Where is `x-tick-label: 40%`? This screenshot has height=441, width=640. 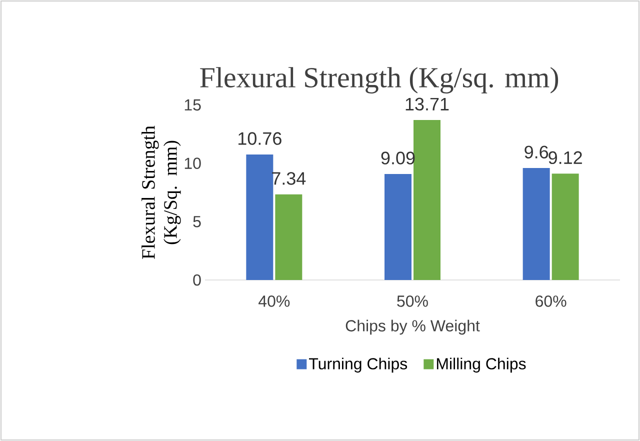 x-tick-label: 40% is located at coordinates (274, 301).